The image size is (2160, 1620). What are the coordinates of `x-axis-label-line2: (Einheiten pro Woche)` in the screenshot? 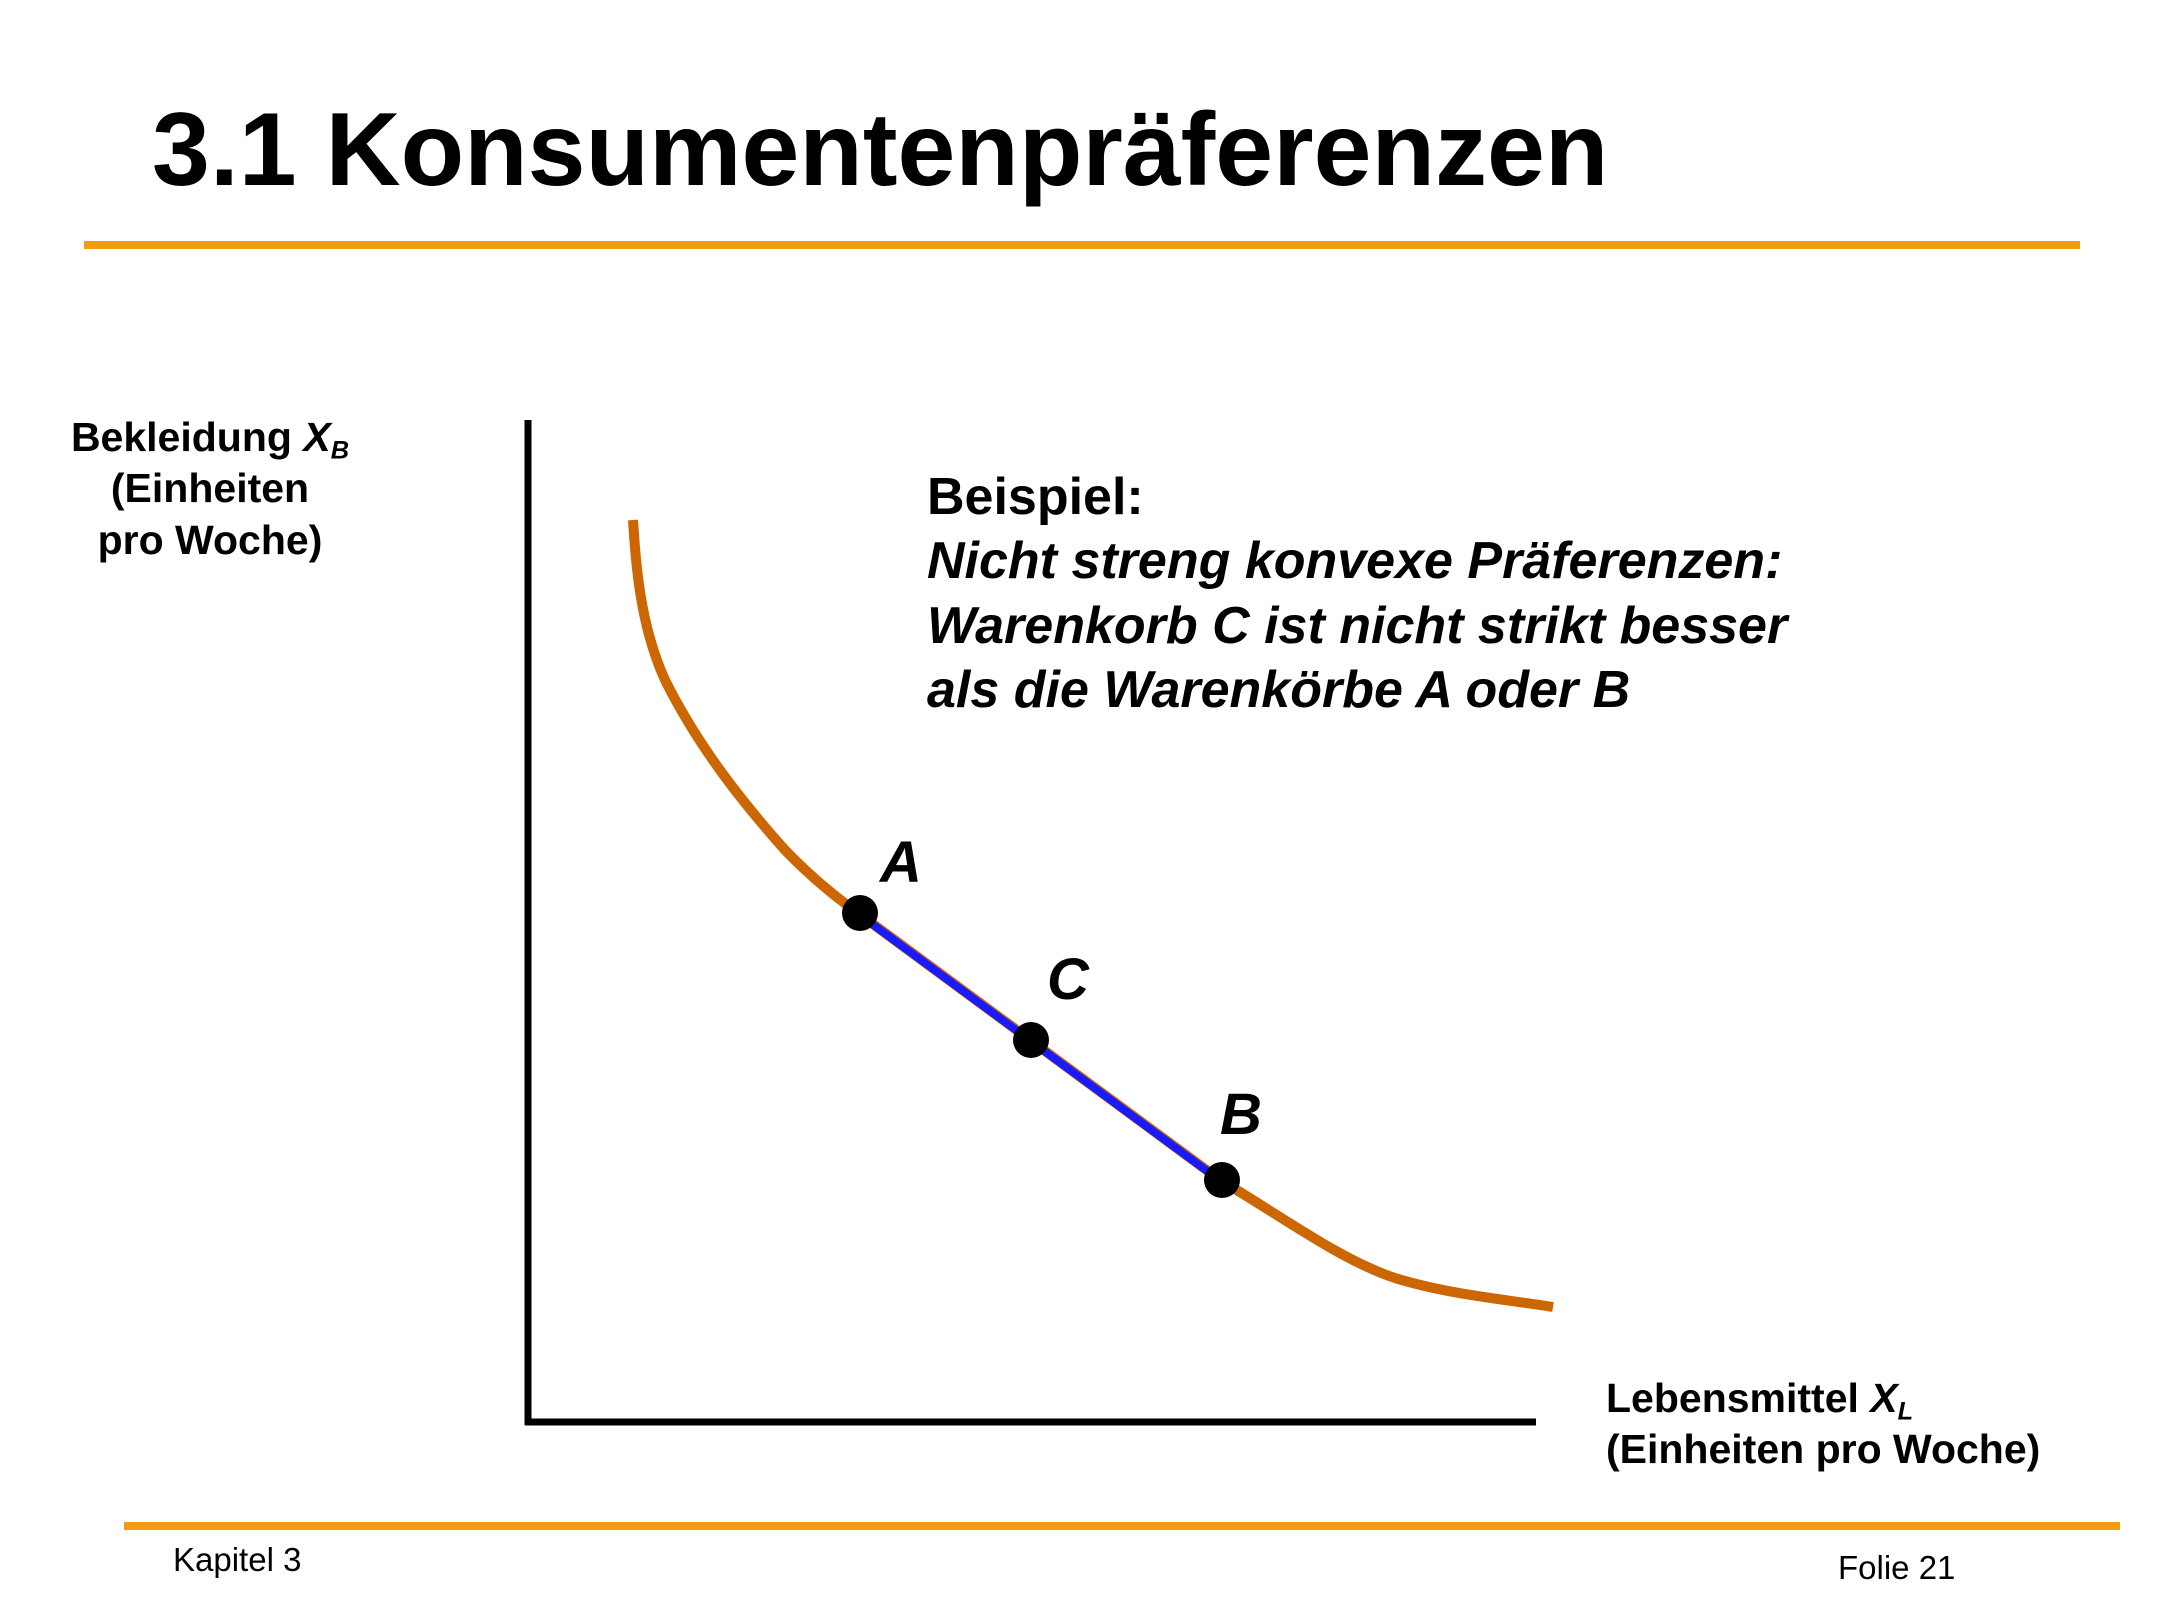 It's located at (1823, 1449).